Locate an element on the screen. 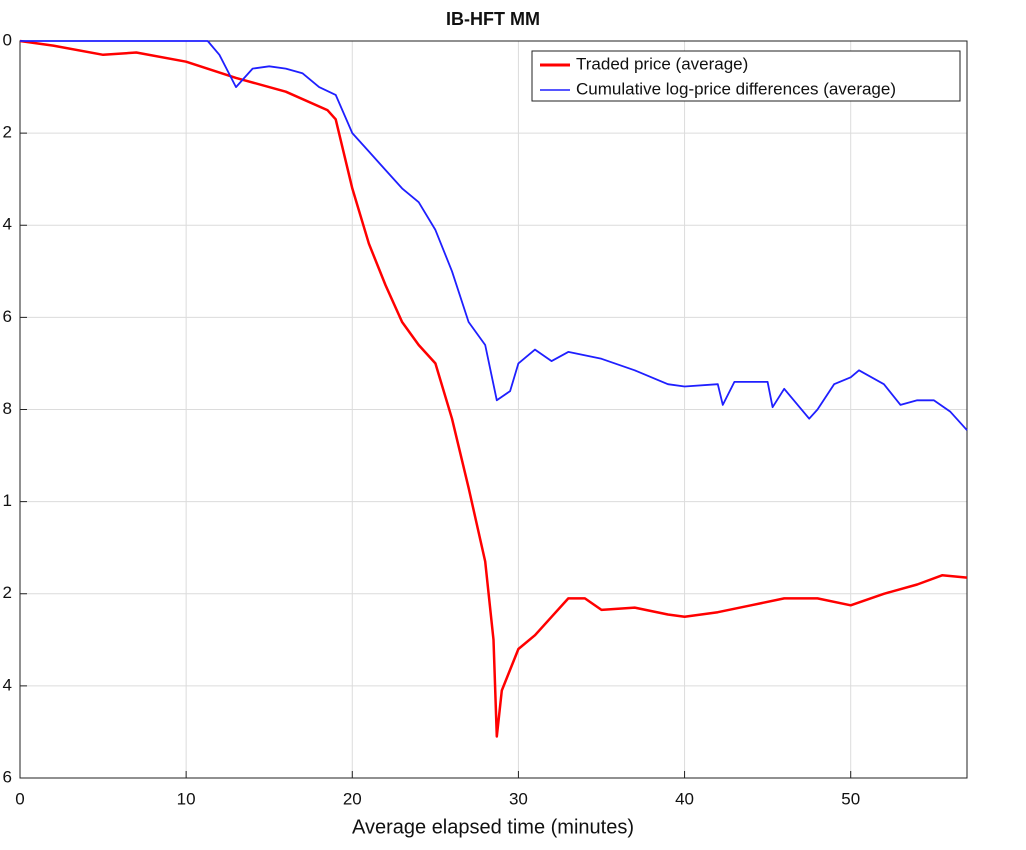  y-tick-label: 8 is located at coordinates (7, 408).